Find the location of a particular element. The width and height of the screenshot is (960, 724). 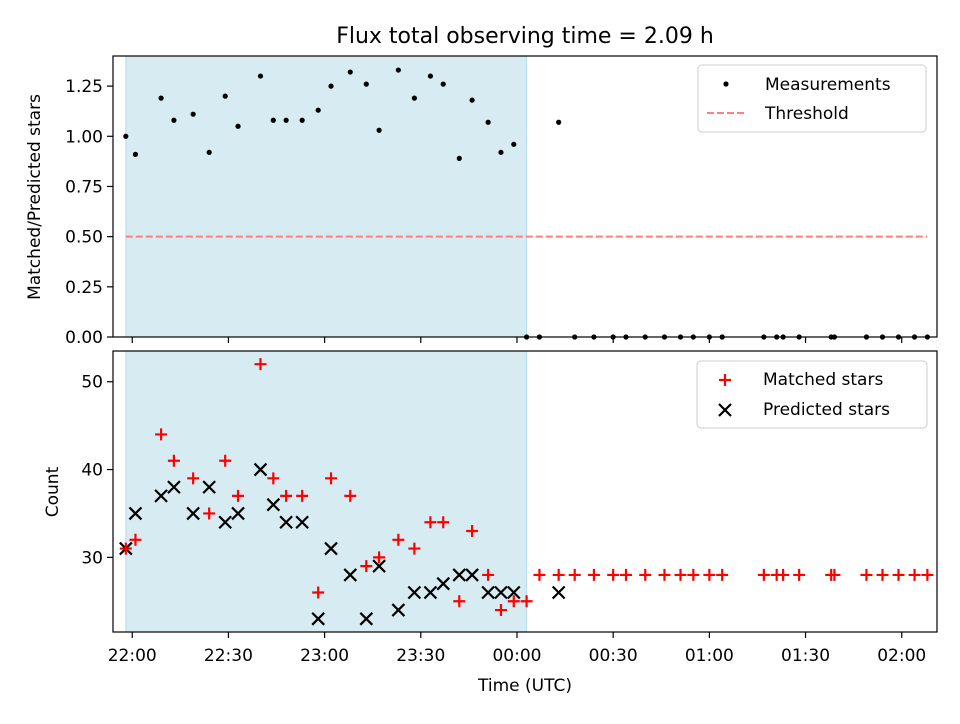

top-legend: Measurements Threshold is located at coordinates (812, 98).